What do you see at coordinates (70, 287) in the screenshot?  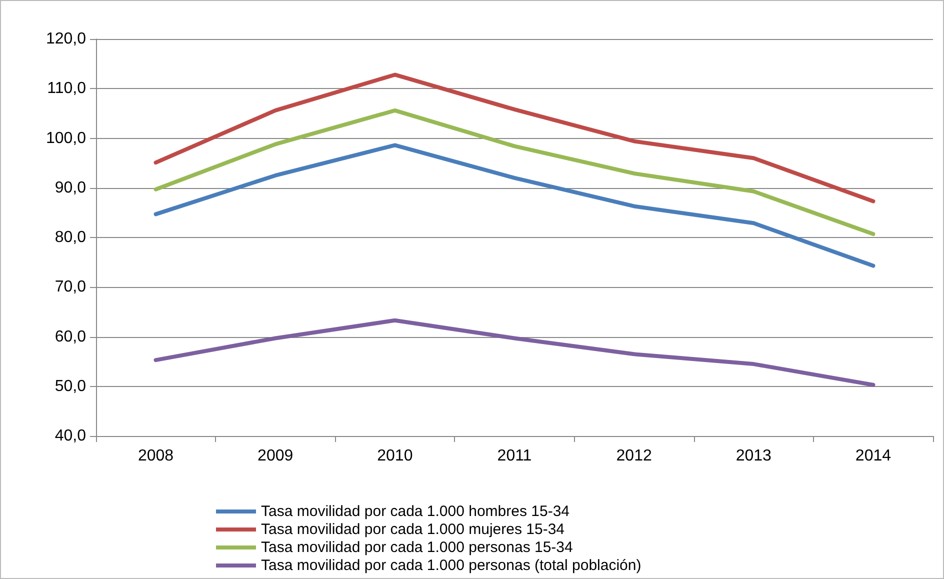 I see `y-tick-label: 70,0` at bounding box center [70, 287].